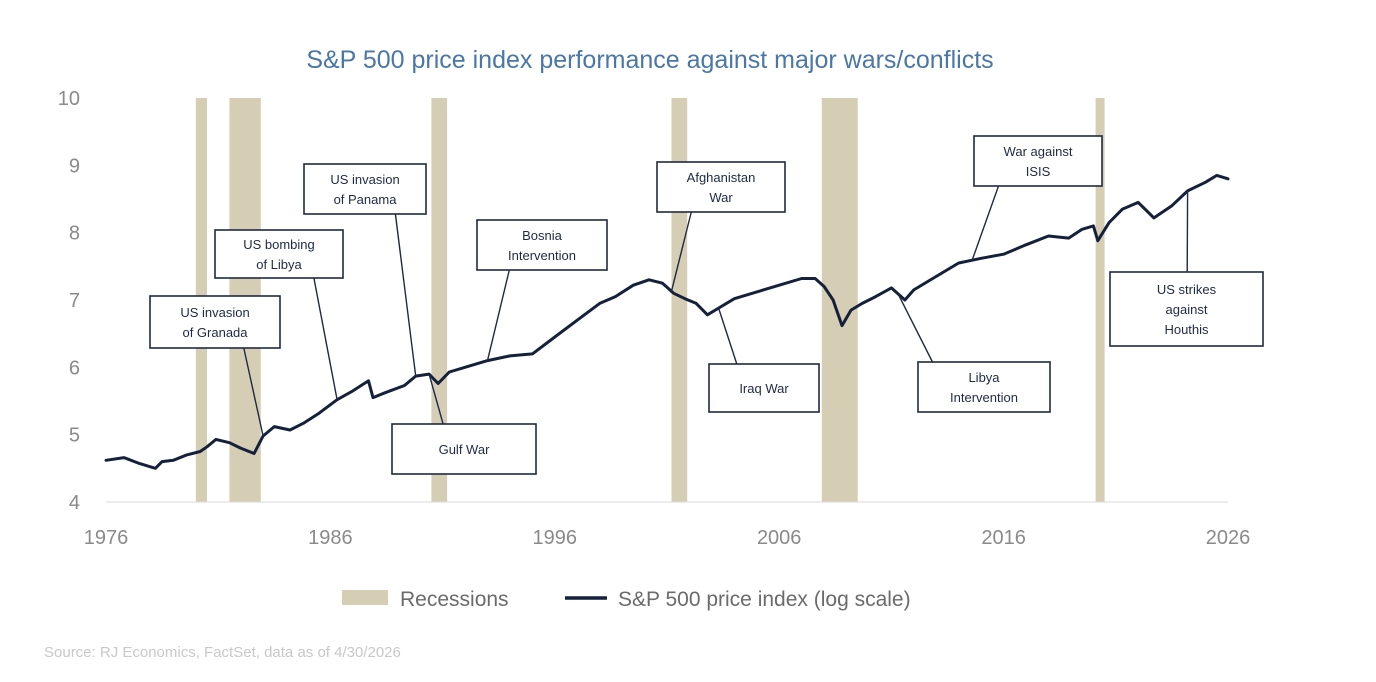 The image size is (1376, 682). Describe the element at coordinates (1186, 329) in the screenshot. I see `annotation-text: Houthis` at that location.